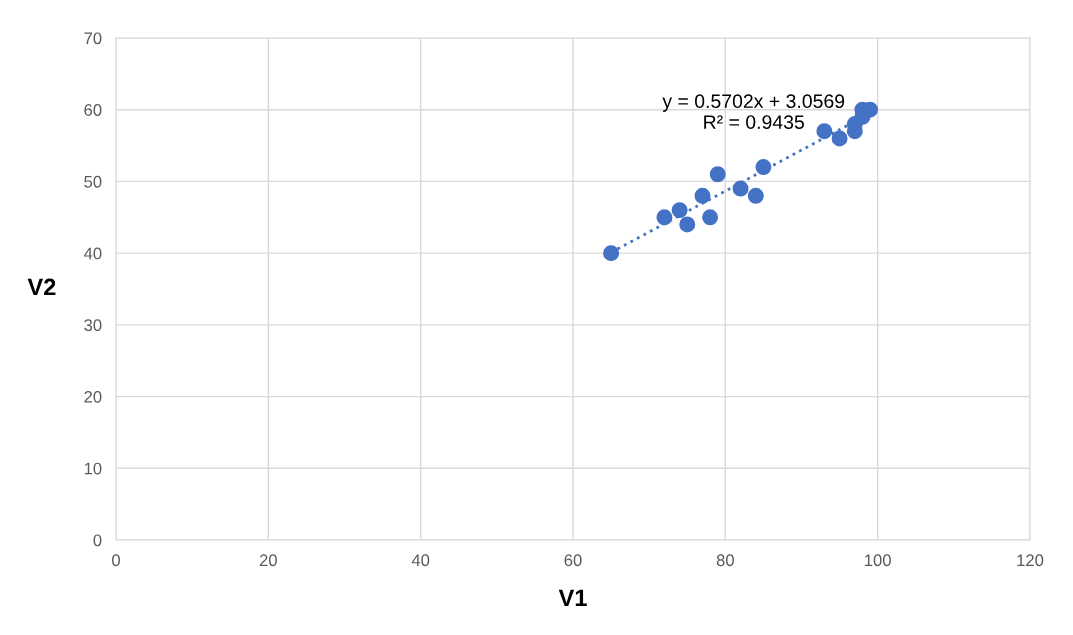  Describe the element at coordinates (420, 560) in the screenshot. I see `x-tick-label: 40` at that location.